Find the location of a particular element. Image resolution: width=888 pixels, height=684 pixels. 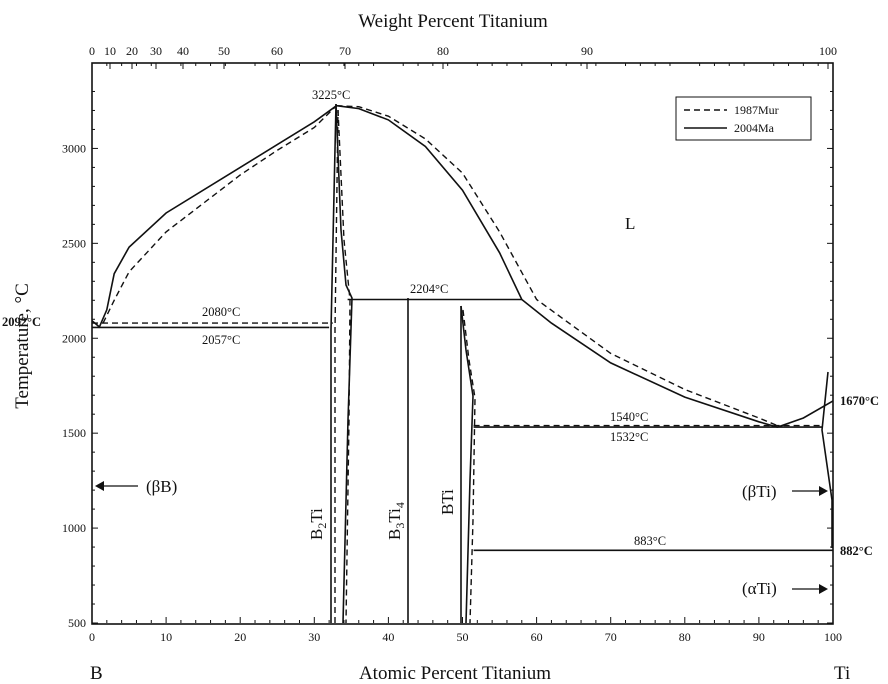

b2ti-dashed-right is located at coordinates (344, 366).